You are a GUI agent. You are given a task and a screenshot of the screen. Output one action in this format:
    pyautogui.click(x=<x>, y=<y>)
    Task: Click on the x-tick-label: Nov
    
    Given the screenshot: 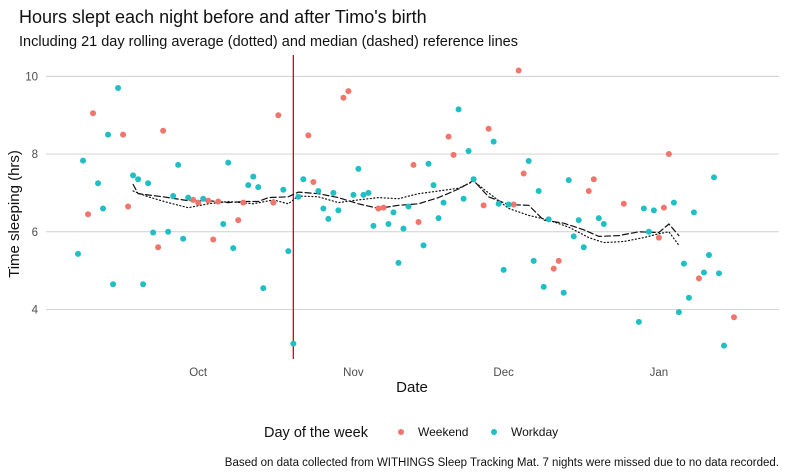 What is the action you would take?
    pyautogui.click(x=353, y=373)
    